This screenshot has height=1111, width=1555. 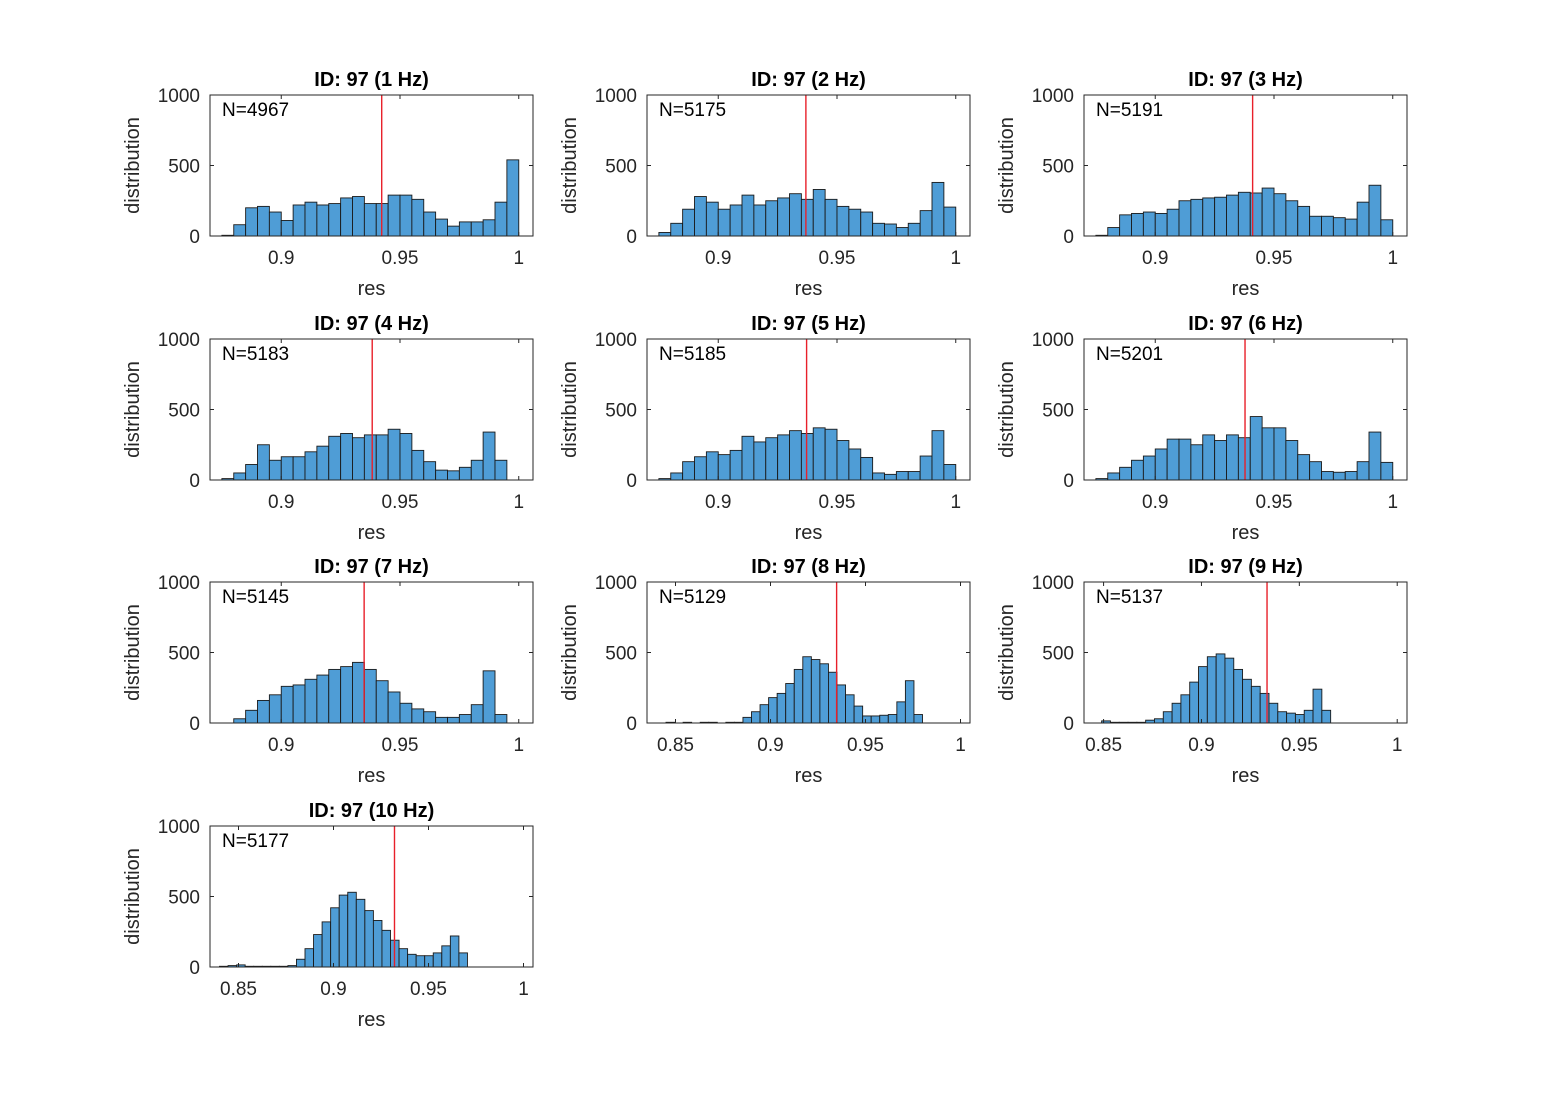 I want to click on panel-title: ID: 97 (4 Hz), so click(x=371, y=324).